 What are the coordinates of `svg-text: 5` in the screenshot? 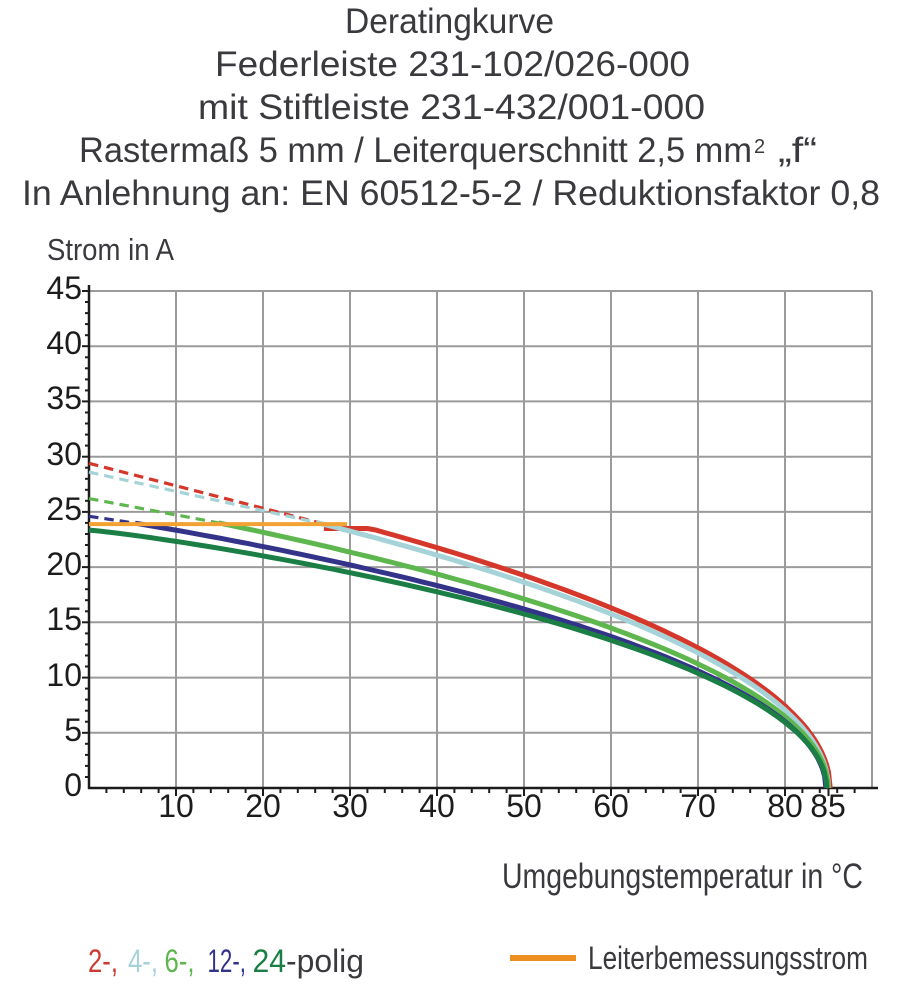 It's located at (73, 730).